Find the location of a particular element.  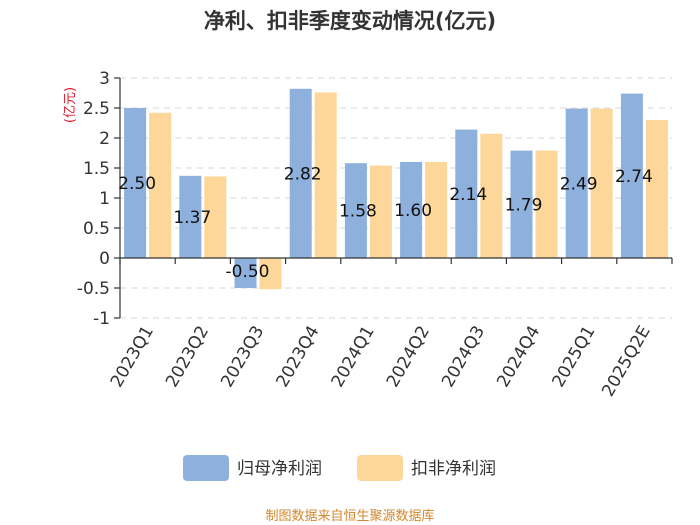

data-label: 2.50 is located at coordinates (137, 184).